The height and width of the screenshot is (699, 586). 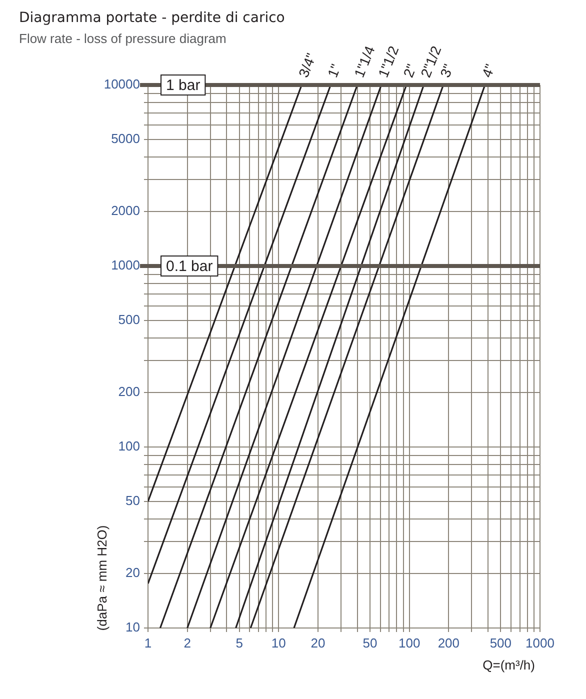 I want to click on ref-line-label: 1 bar, so click(x=183, y=85).